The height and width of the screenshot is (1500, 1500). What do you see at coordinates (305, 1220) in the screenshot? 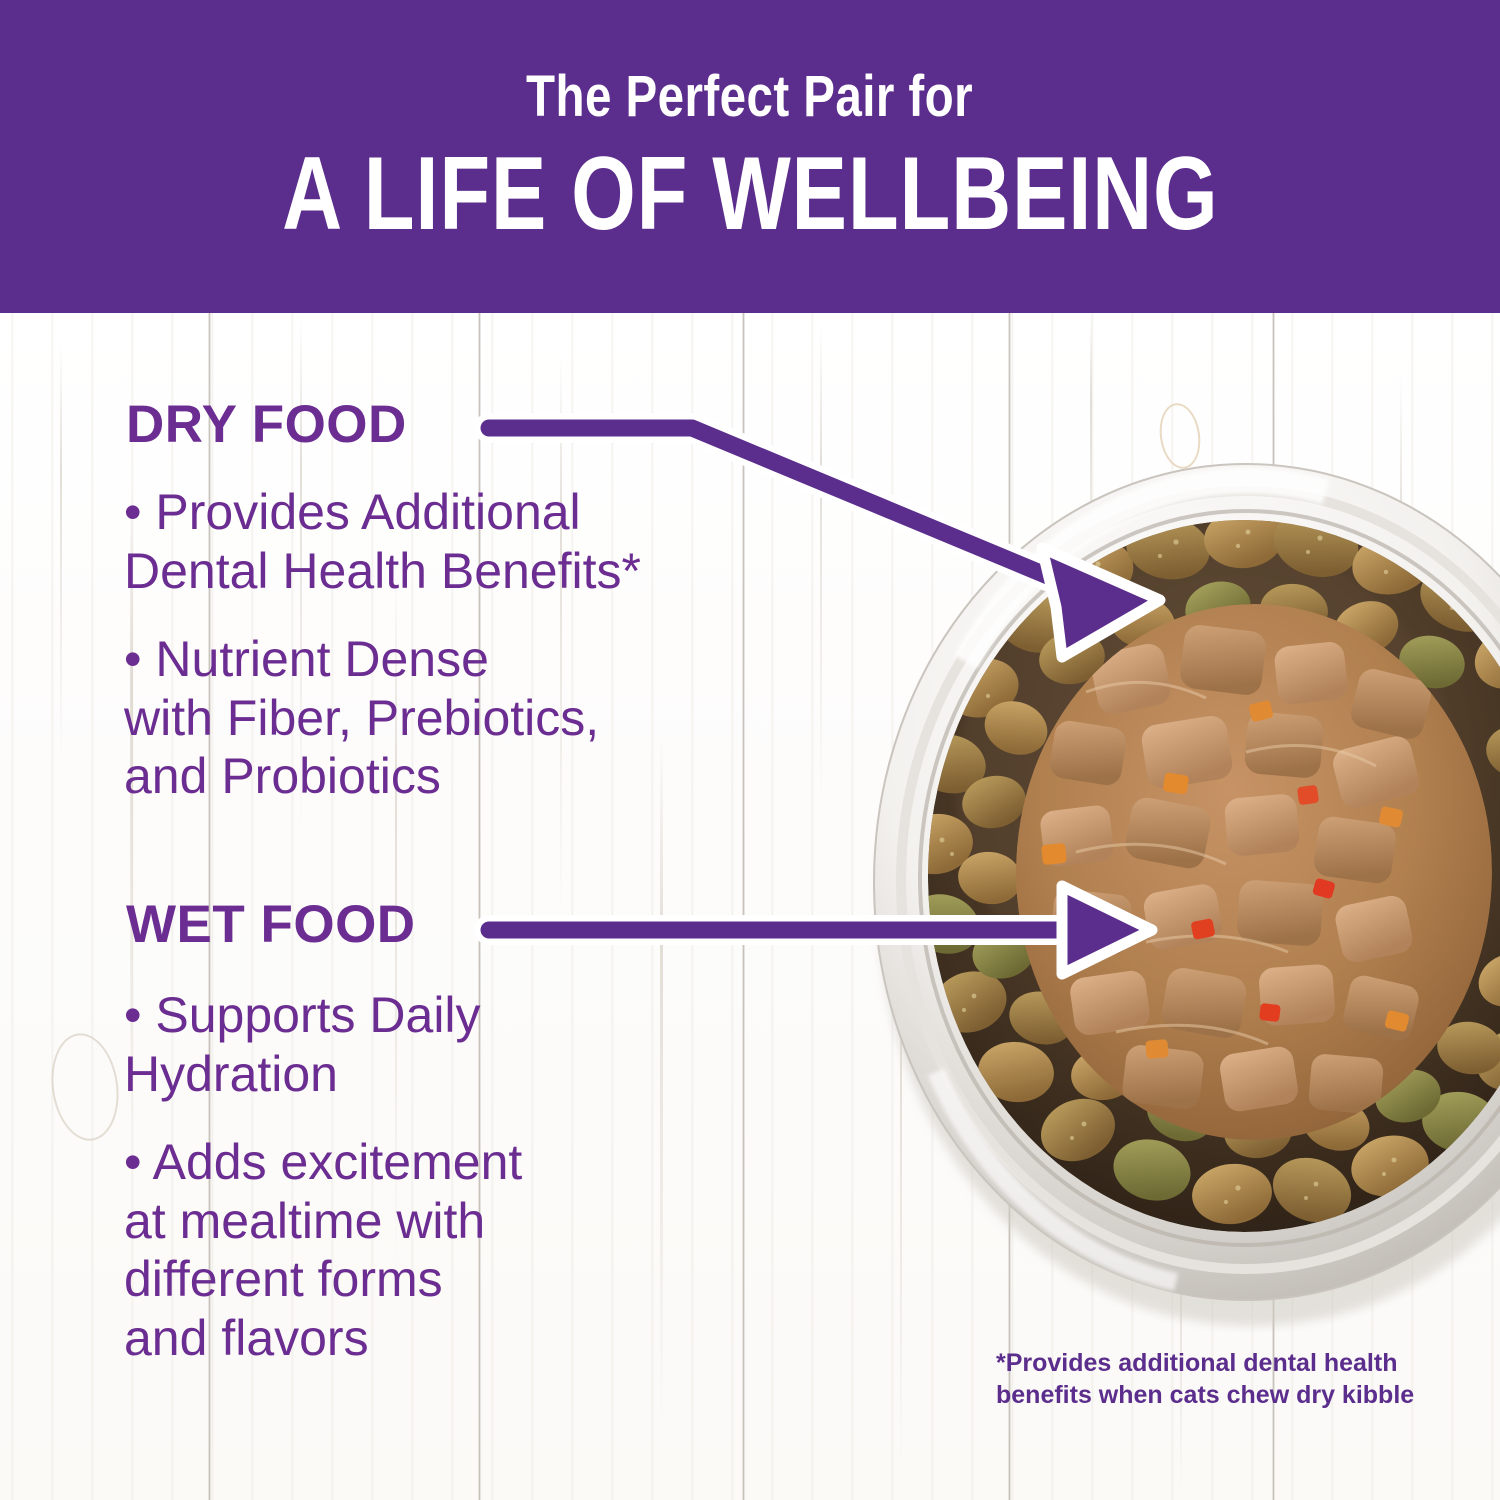
I see `bullet-line: at mealtime with` at bounding box center [305, 1220].